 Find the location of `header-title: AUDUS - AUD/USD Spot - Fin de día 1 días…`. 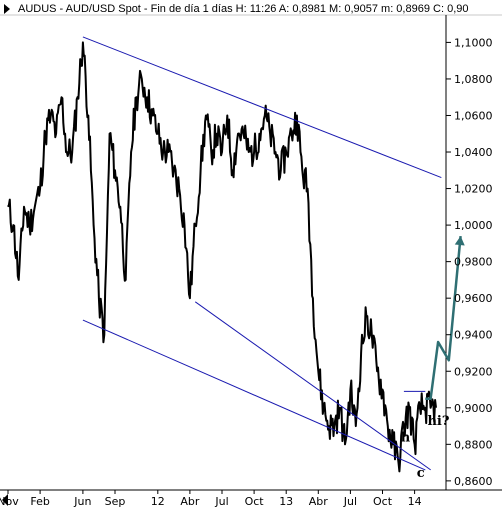

header-title: AUDUS - AUD/USD Spot - Fin de día 1 días… is located at coordinates (243, 9).